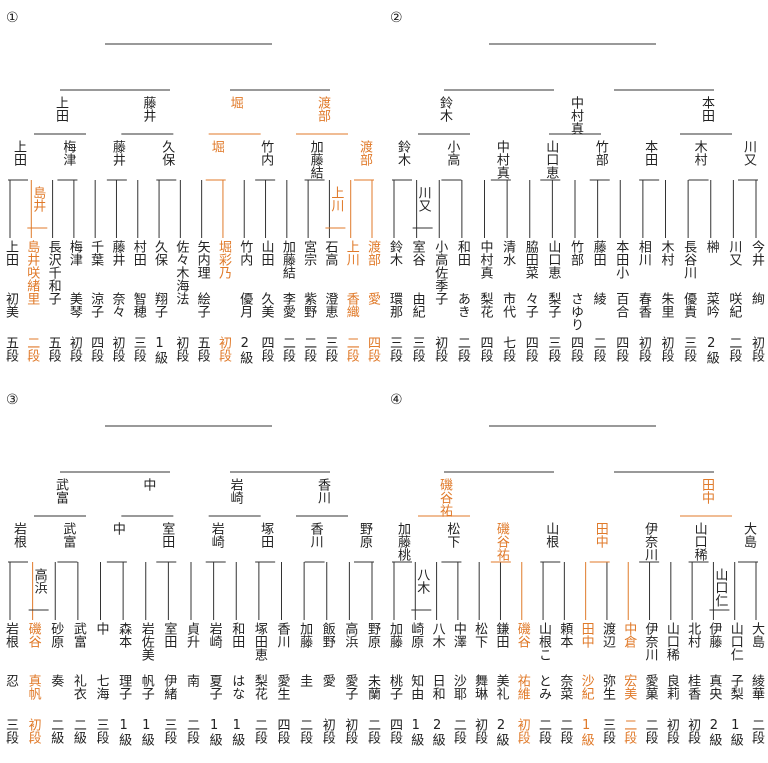 The height and width of the screenshot is (763, 768). I want to click on player-given-name: 愛菓, so click(650, 687).